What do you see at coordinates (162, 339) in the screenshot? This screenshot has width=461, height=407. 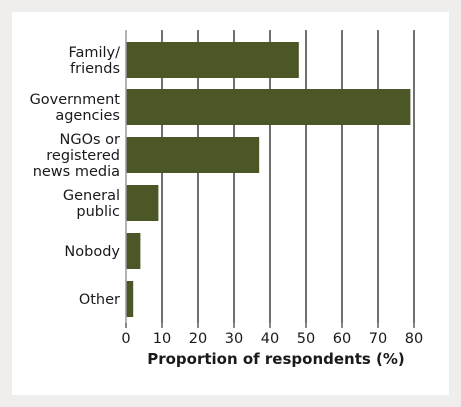 I see `x-tick-label: 10` at bounding box center [162, 339].